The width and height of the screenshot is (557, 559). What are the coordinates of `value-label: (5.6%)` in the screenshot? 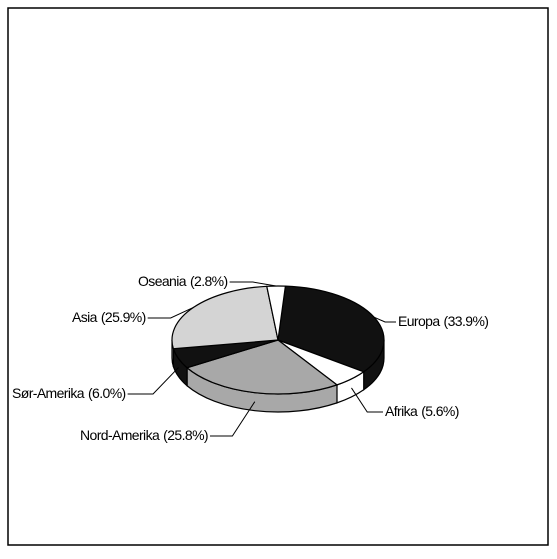 It's located at (440, 411).